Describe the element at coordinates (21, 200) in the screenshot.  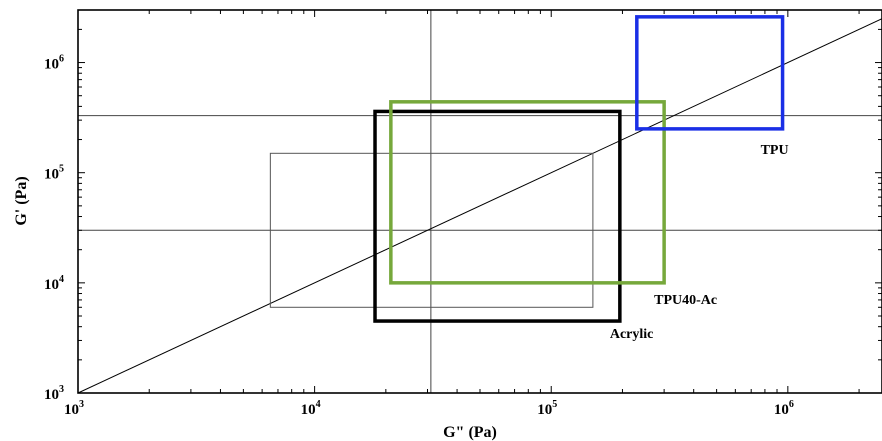
I see `y-axis-title: G' (Pa)` at that location.